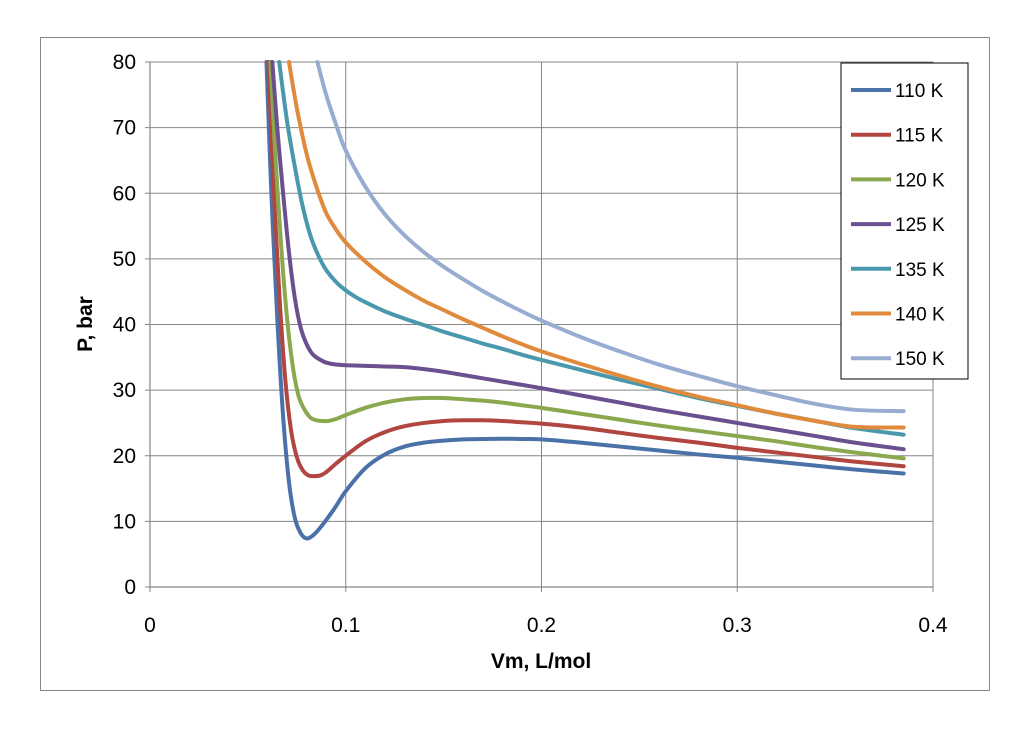 This screenshot has width=1024, height=729. I want to click on legend-item: 150 K, so click(898, 359).